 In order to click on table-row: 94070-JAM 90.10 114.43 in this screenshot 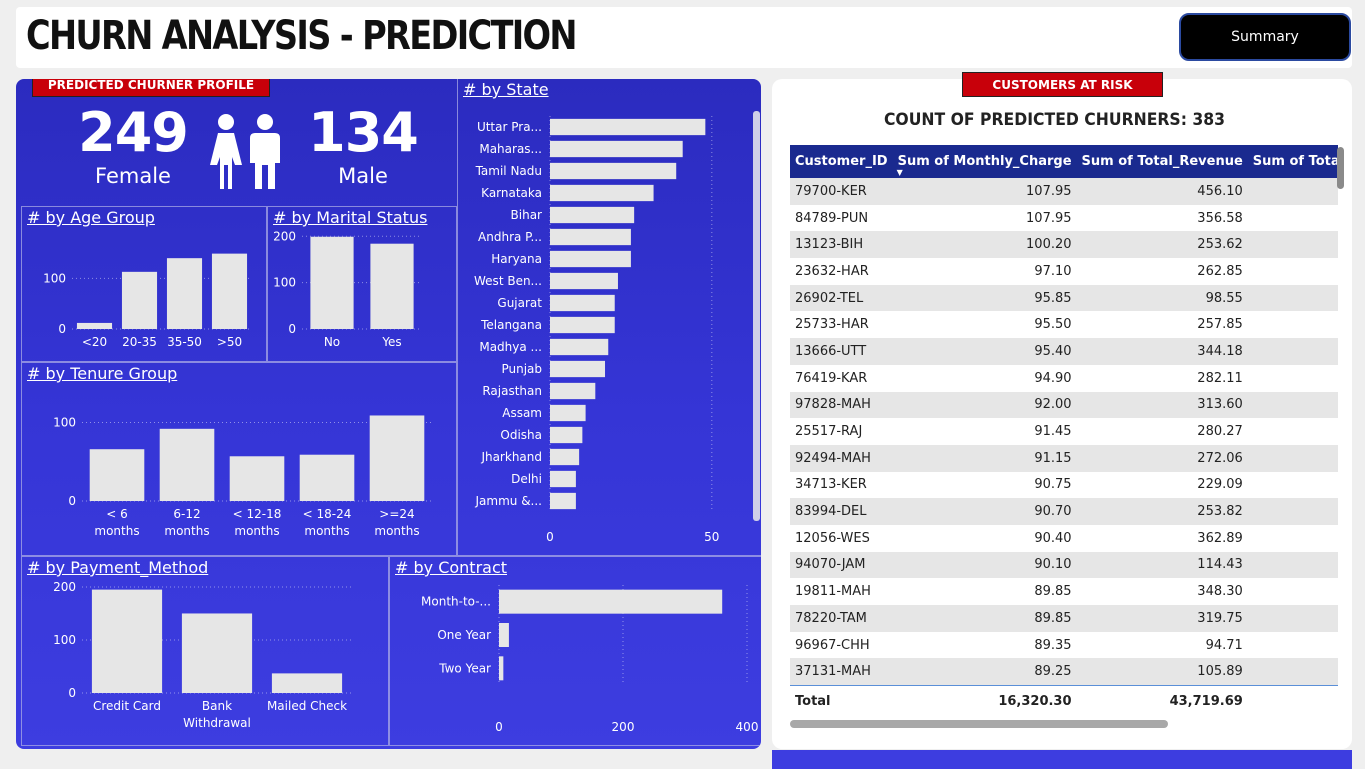, I will do `click(1064, 565)`.